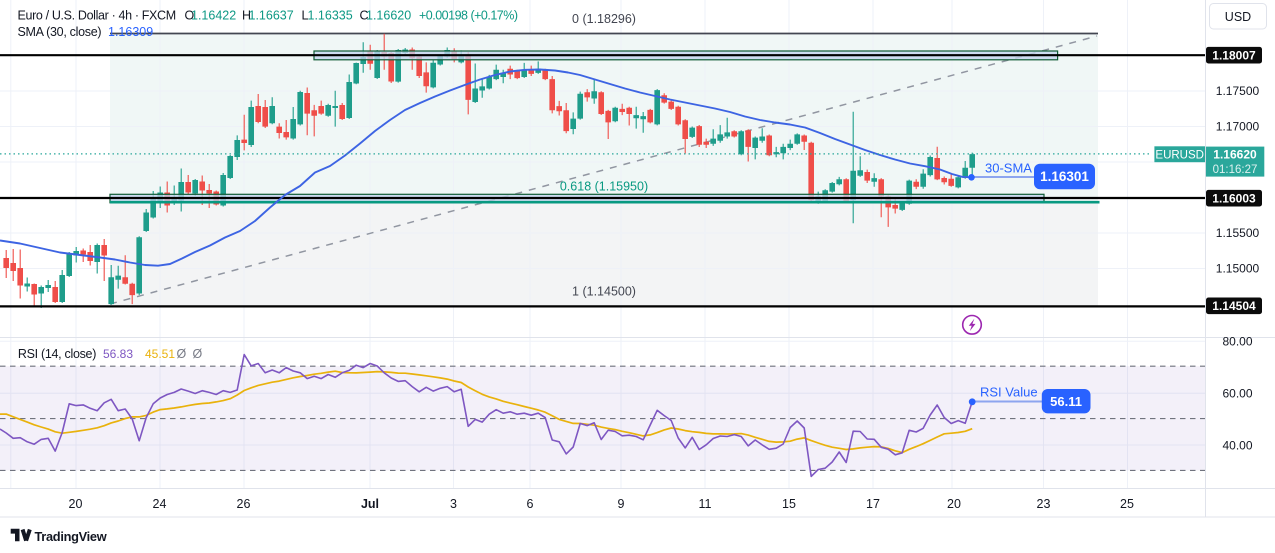 This screenshot has width=1275, height=553. What do you see at coordinates (1009, 392) in the screenshot?
I see `svg-text: RSI Value` at bounding box center [1009, 392].